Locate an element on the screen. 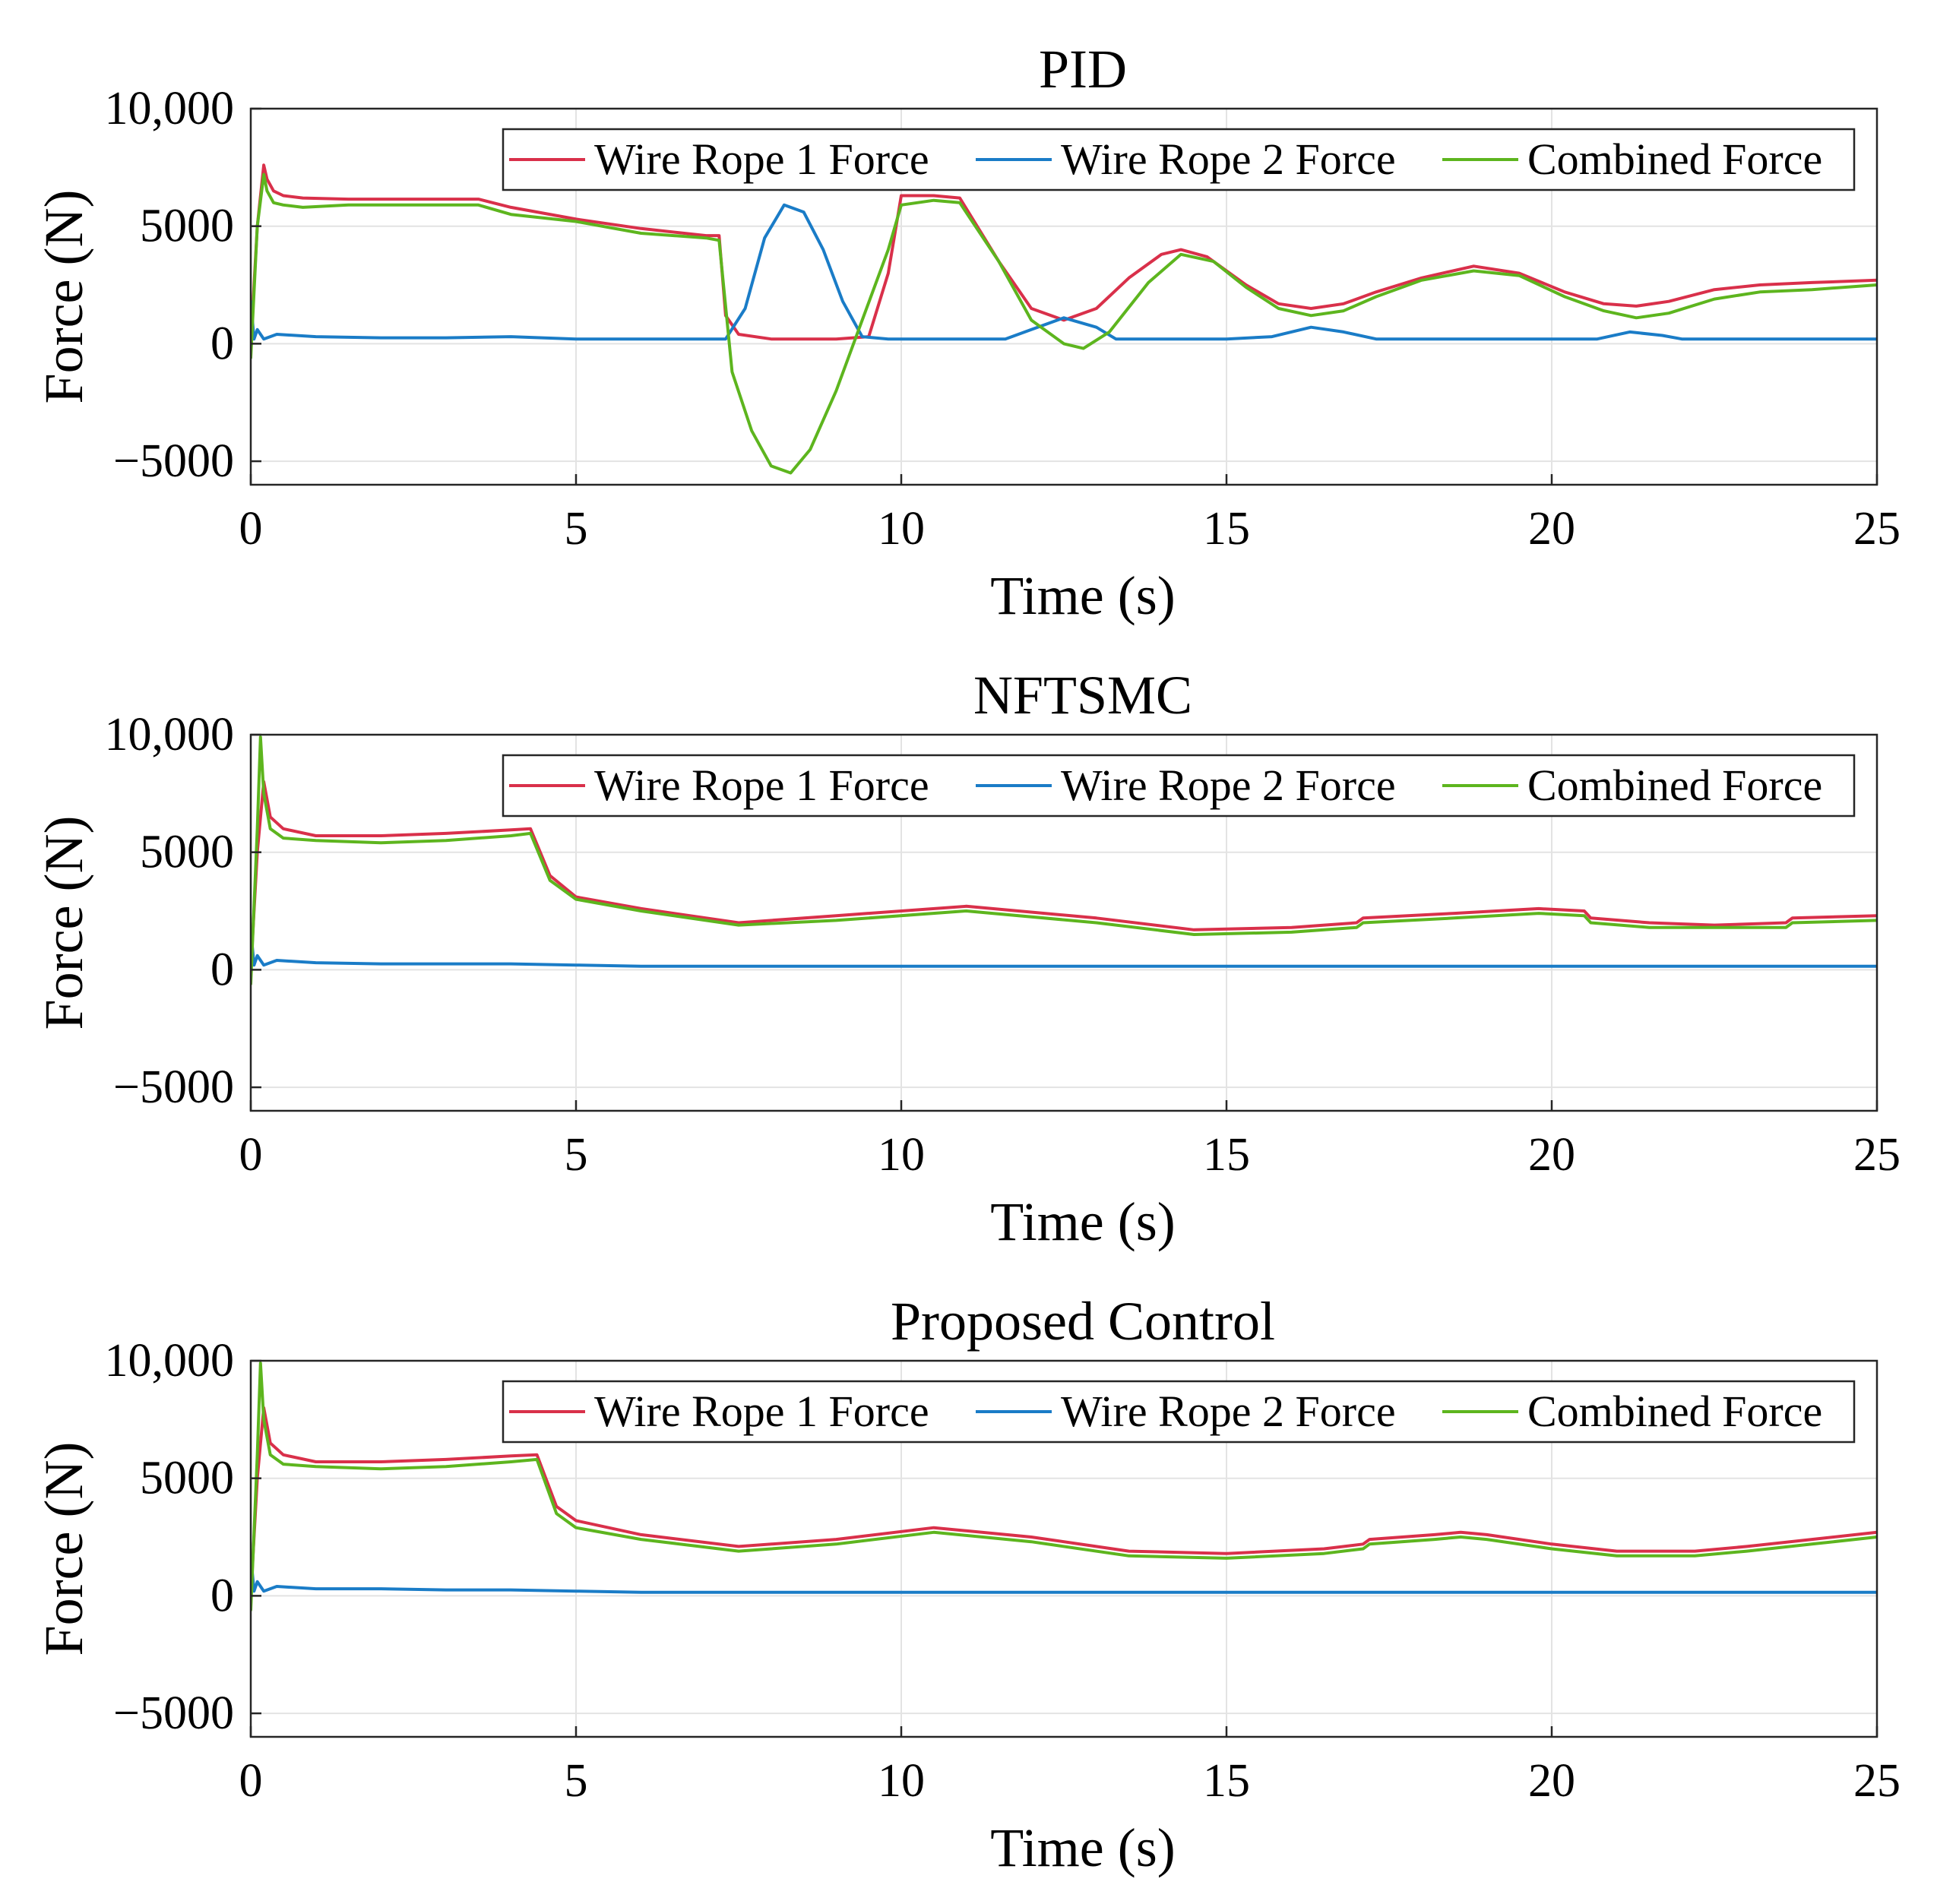 This screenshot has height=1904, width=1937. chart-title: NFTSMC is located at coordinates (1082, 695).